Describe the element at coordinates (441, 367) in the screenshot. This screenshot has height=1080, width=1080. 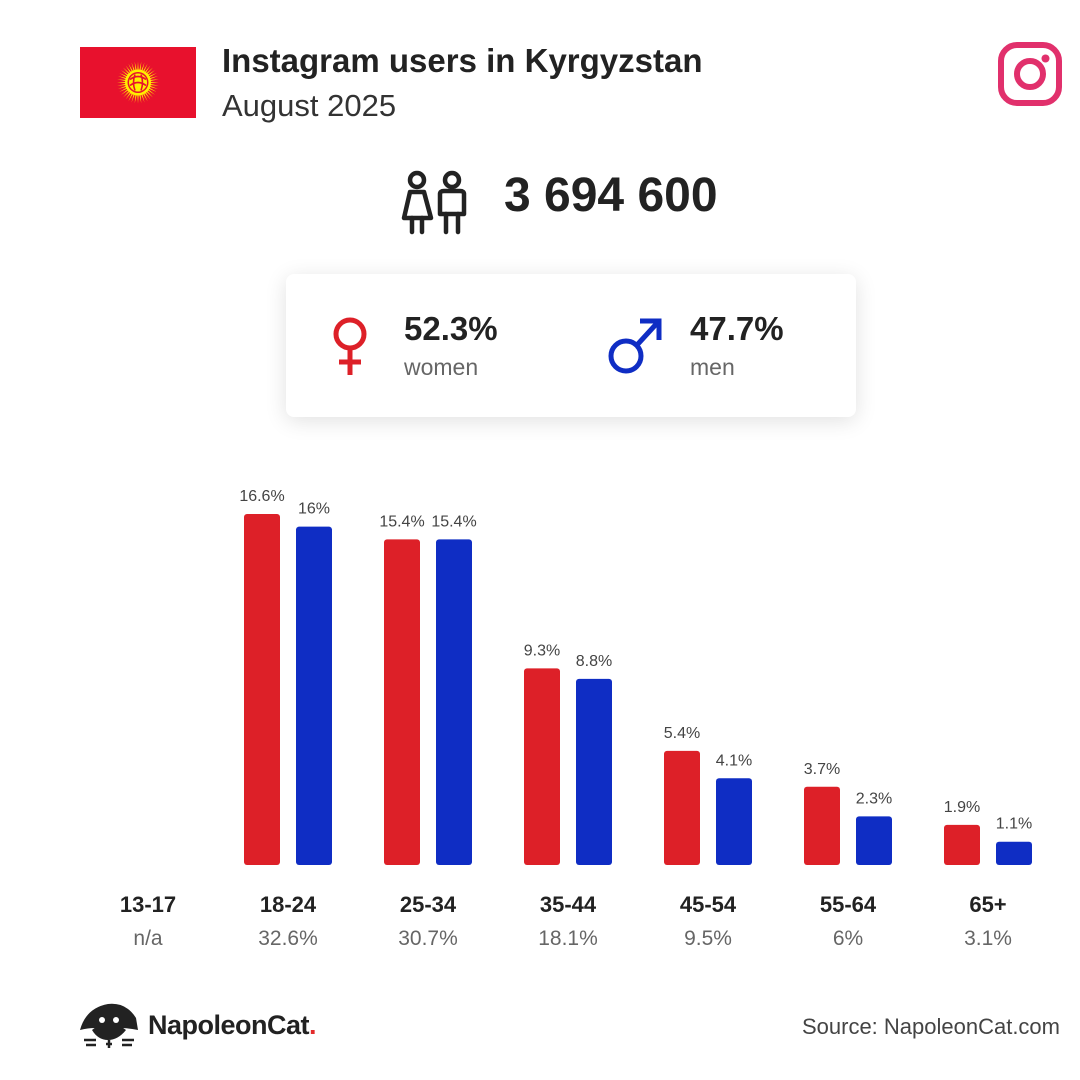
I see `women-label: women` at that location.